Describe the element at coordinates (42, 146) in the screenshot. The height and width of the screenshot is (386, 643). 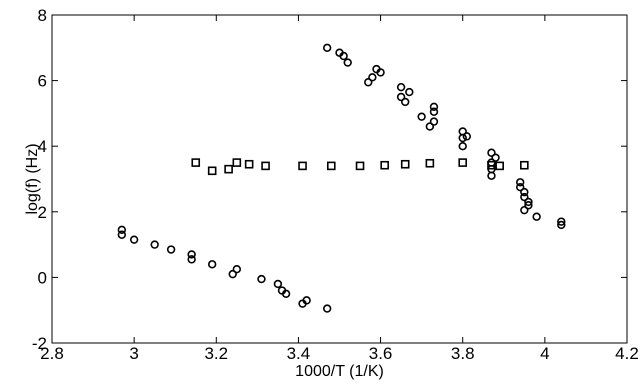
I see `y-tick-label: 4` at that location.